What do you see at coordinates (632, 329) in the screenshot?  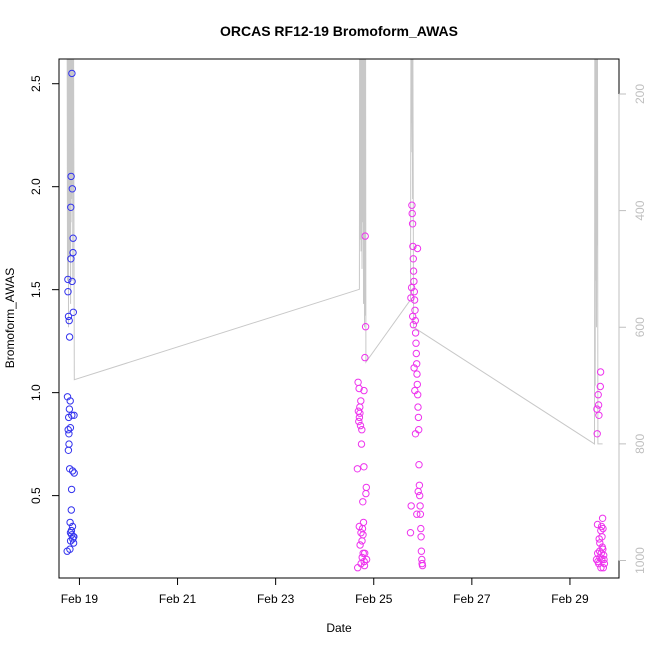 I see `y2-axis: 200 400 600 800 1000` at bounding box center [632, 329].